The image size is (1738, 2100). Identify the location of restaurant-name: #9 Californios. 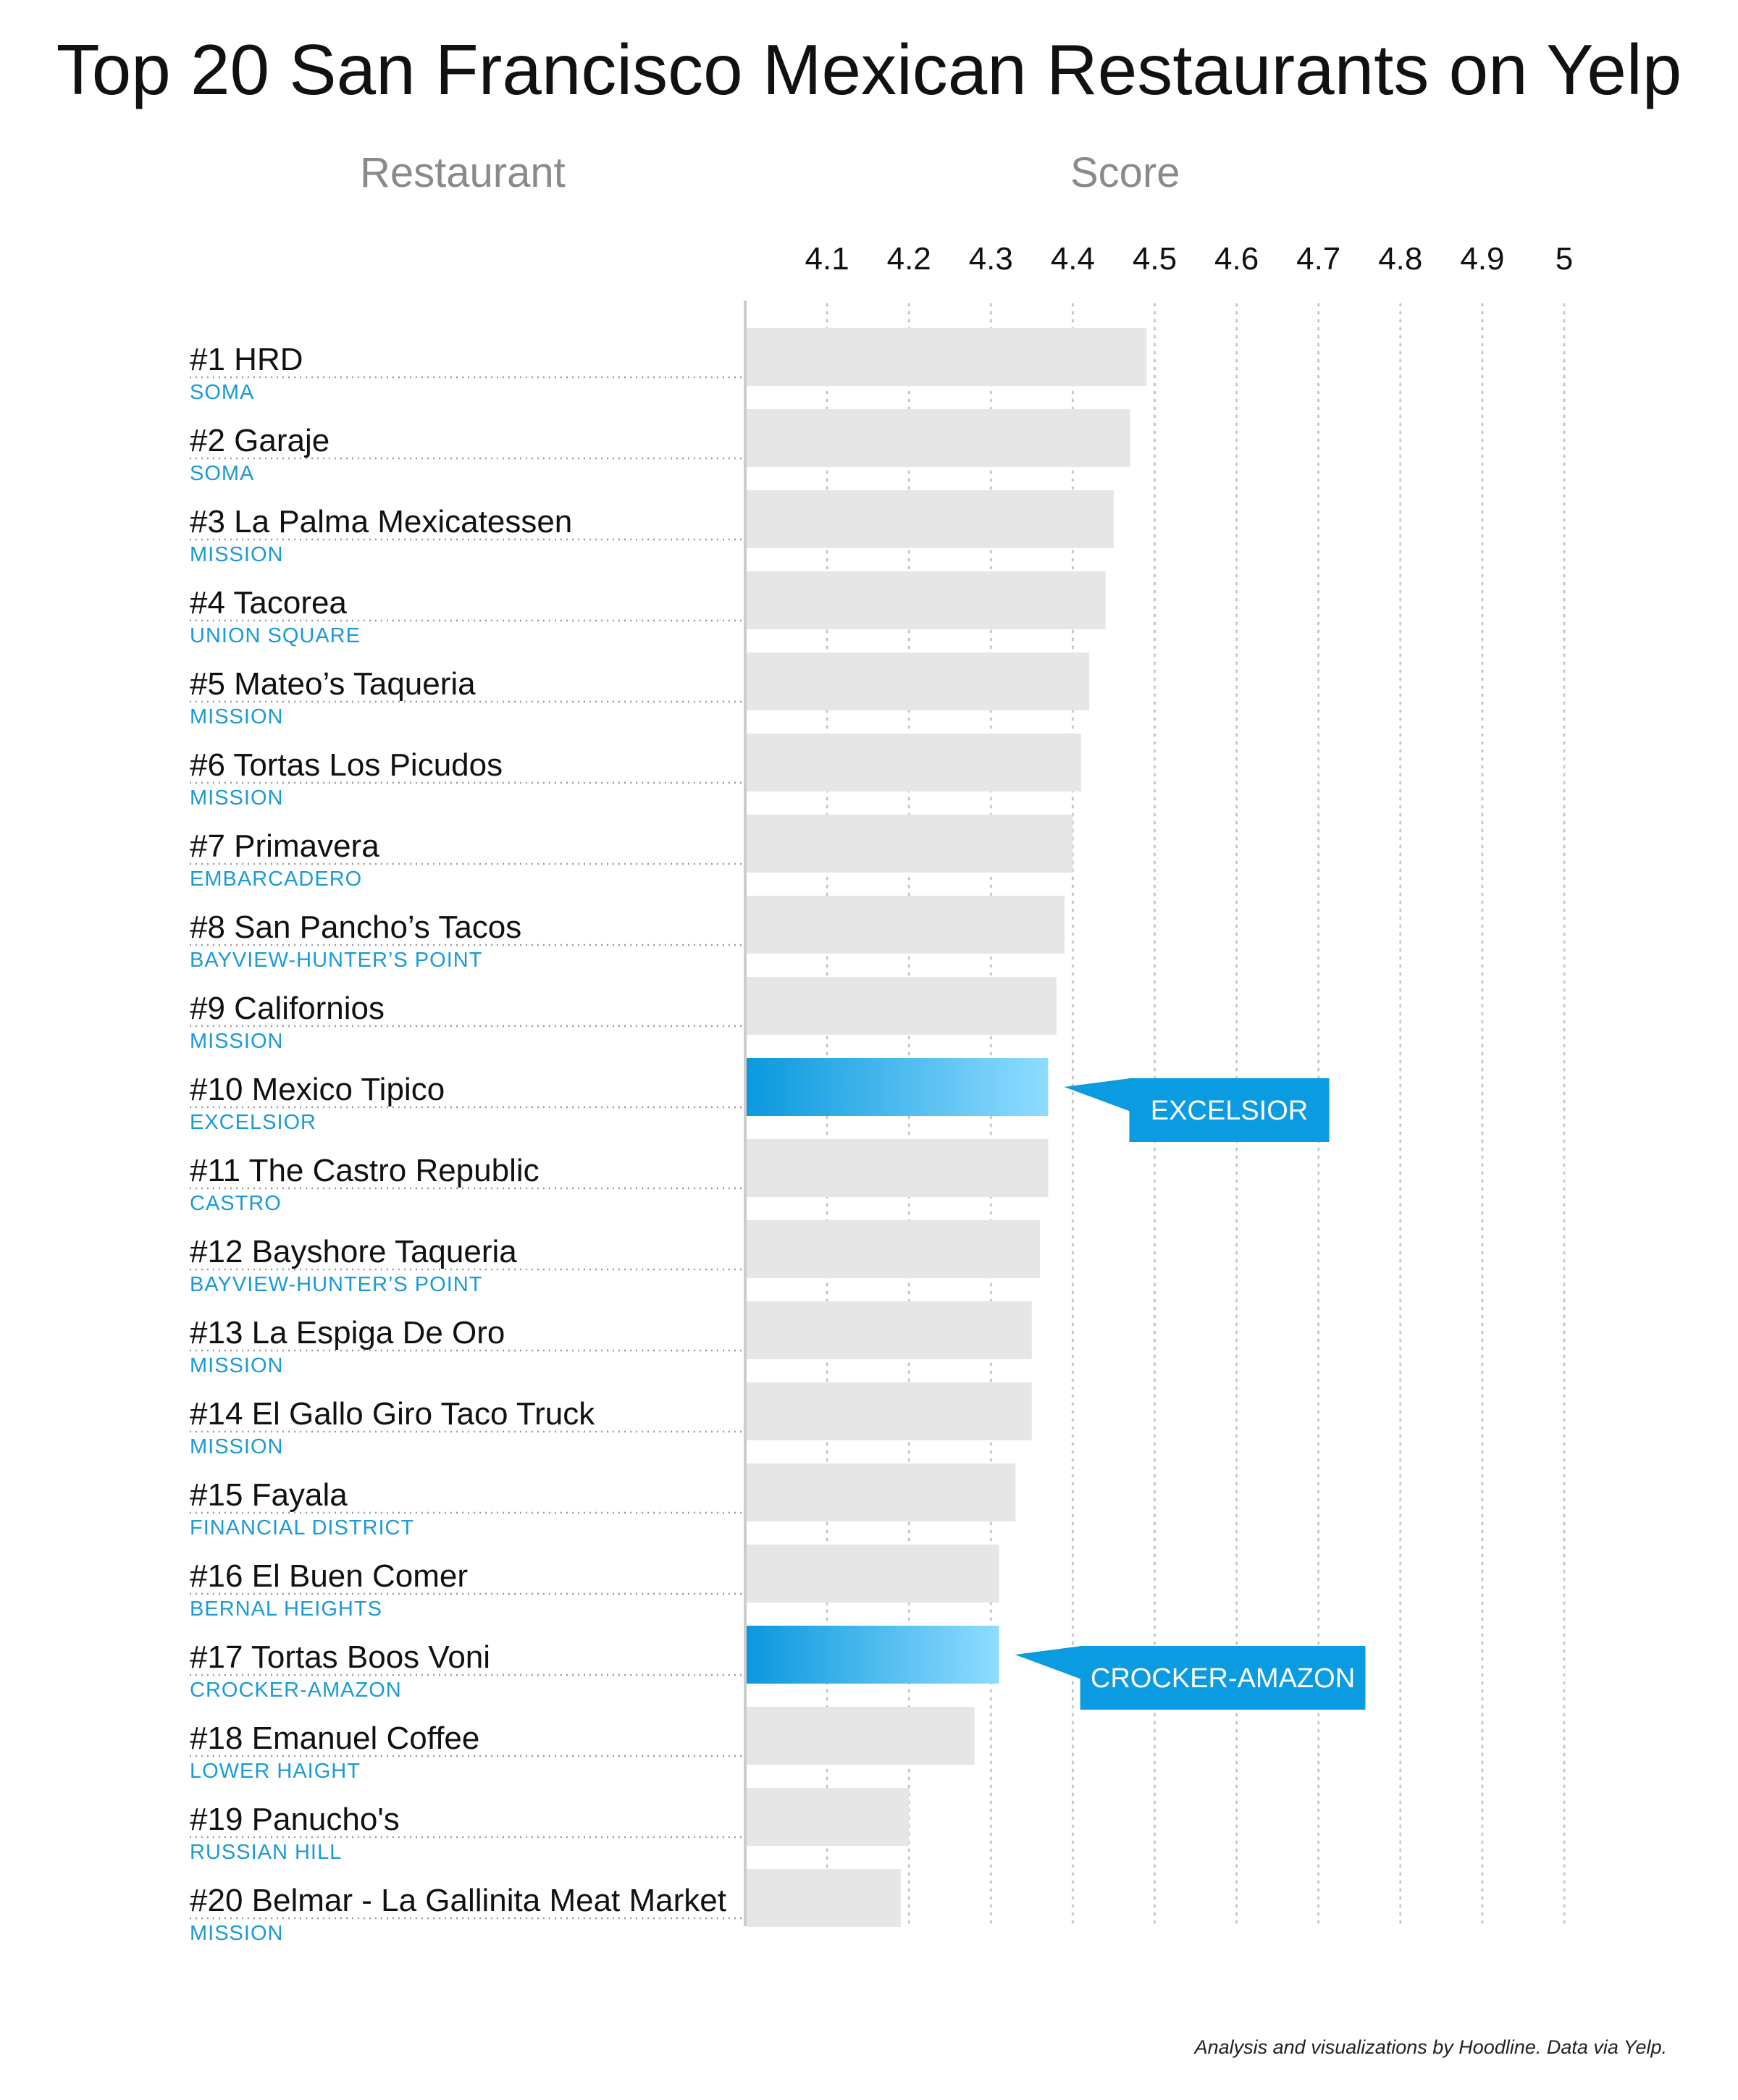
(287, 1008).